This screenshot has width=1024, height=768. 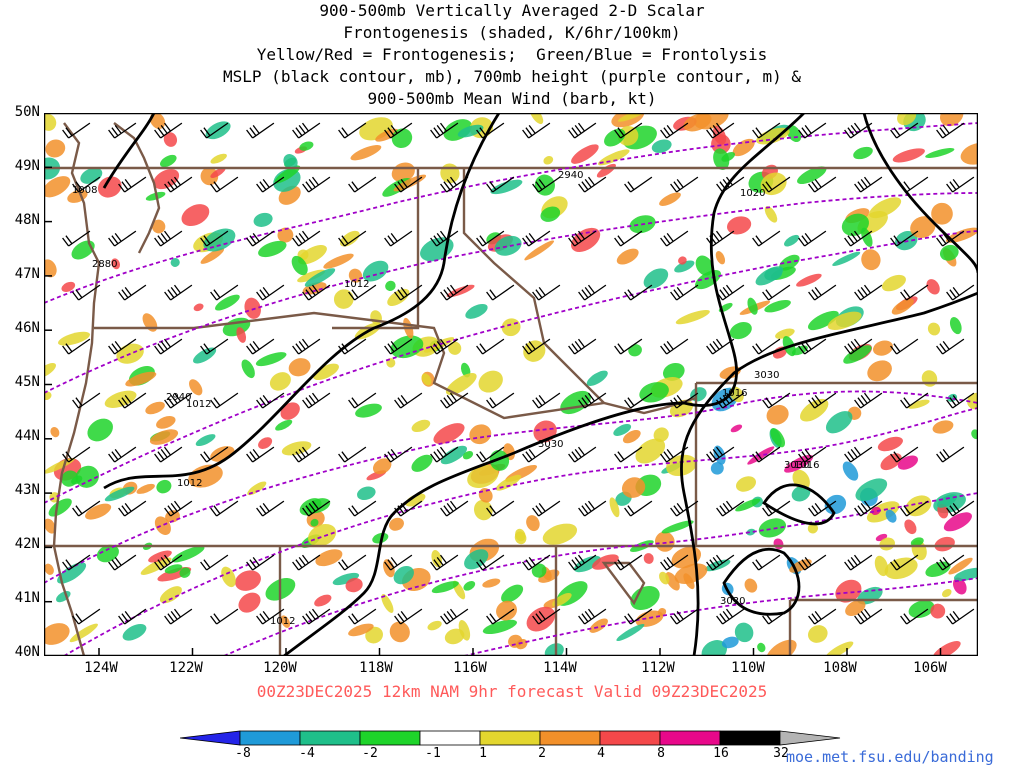 I want to click on lon-label: 120W, so click(x=280, y=668).